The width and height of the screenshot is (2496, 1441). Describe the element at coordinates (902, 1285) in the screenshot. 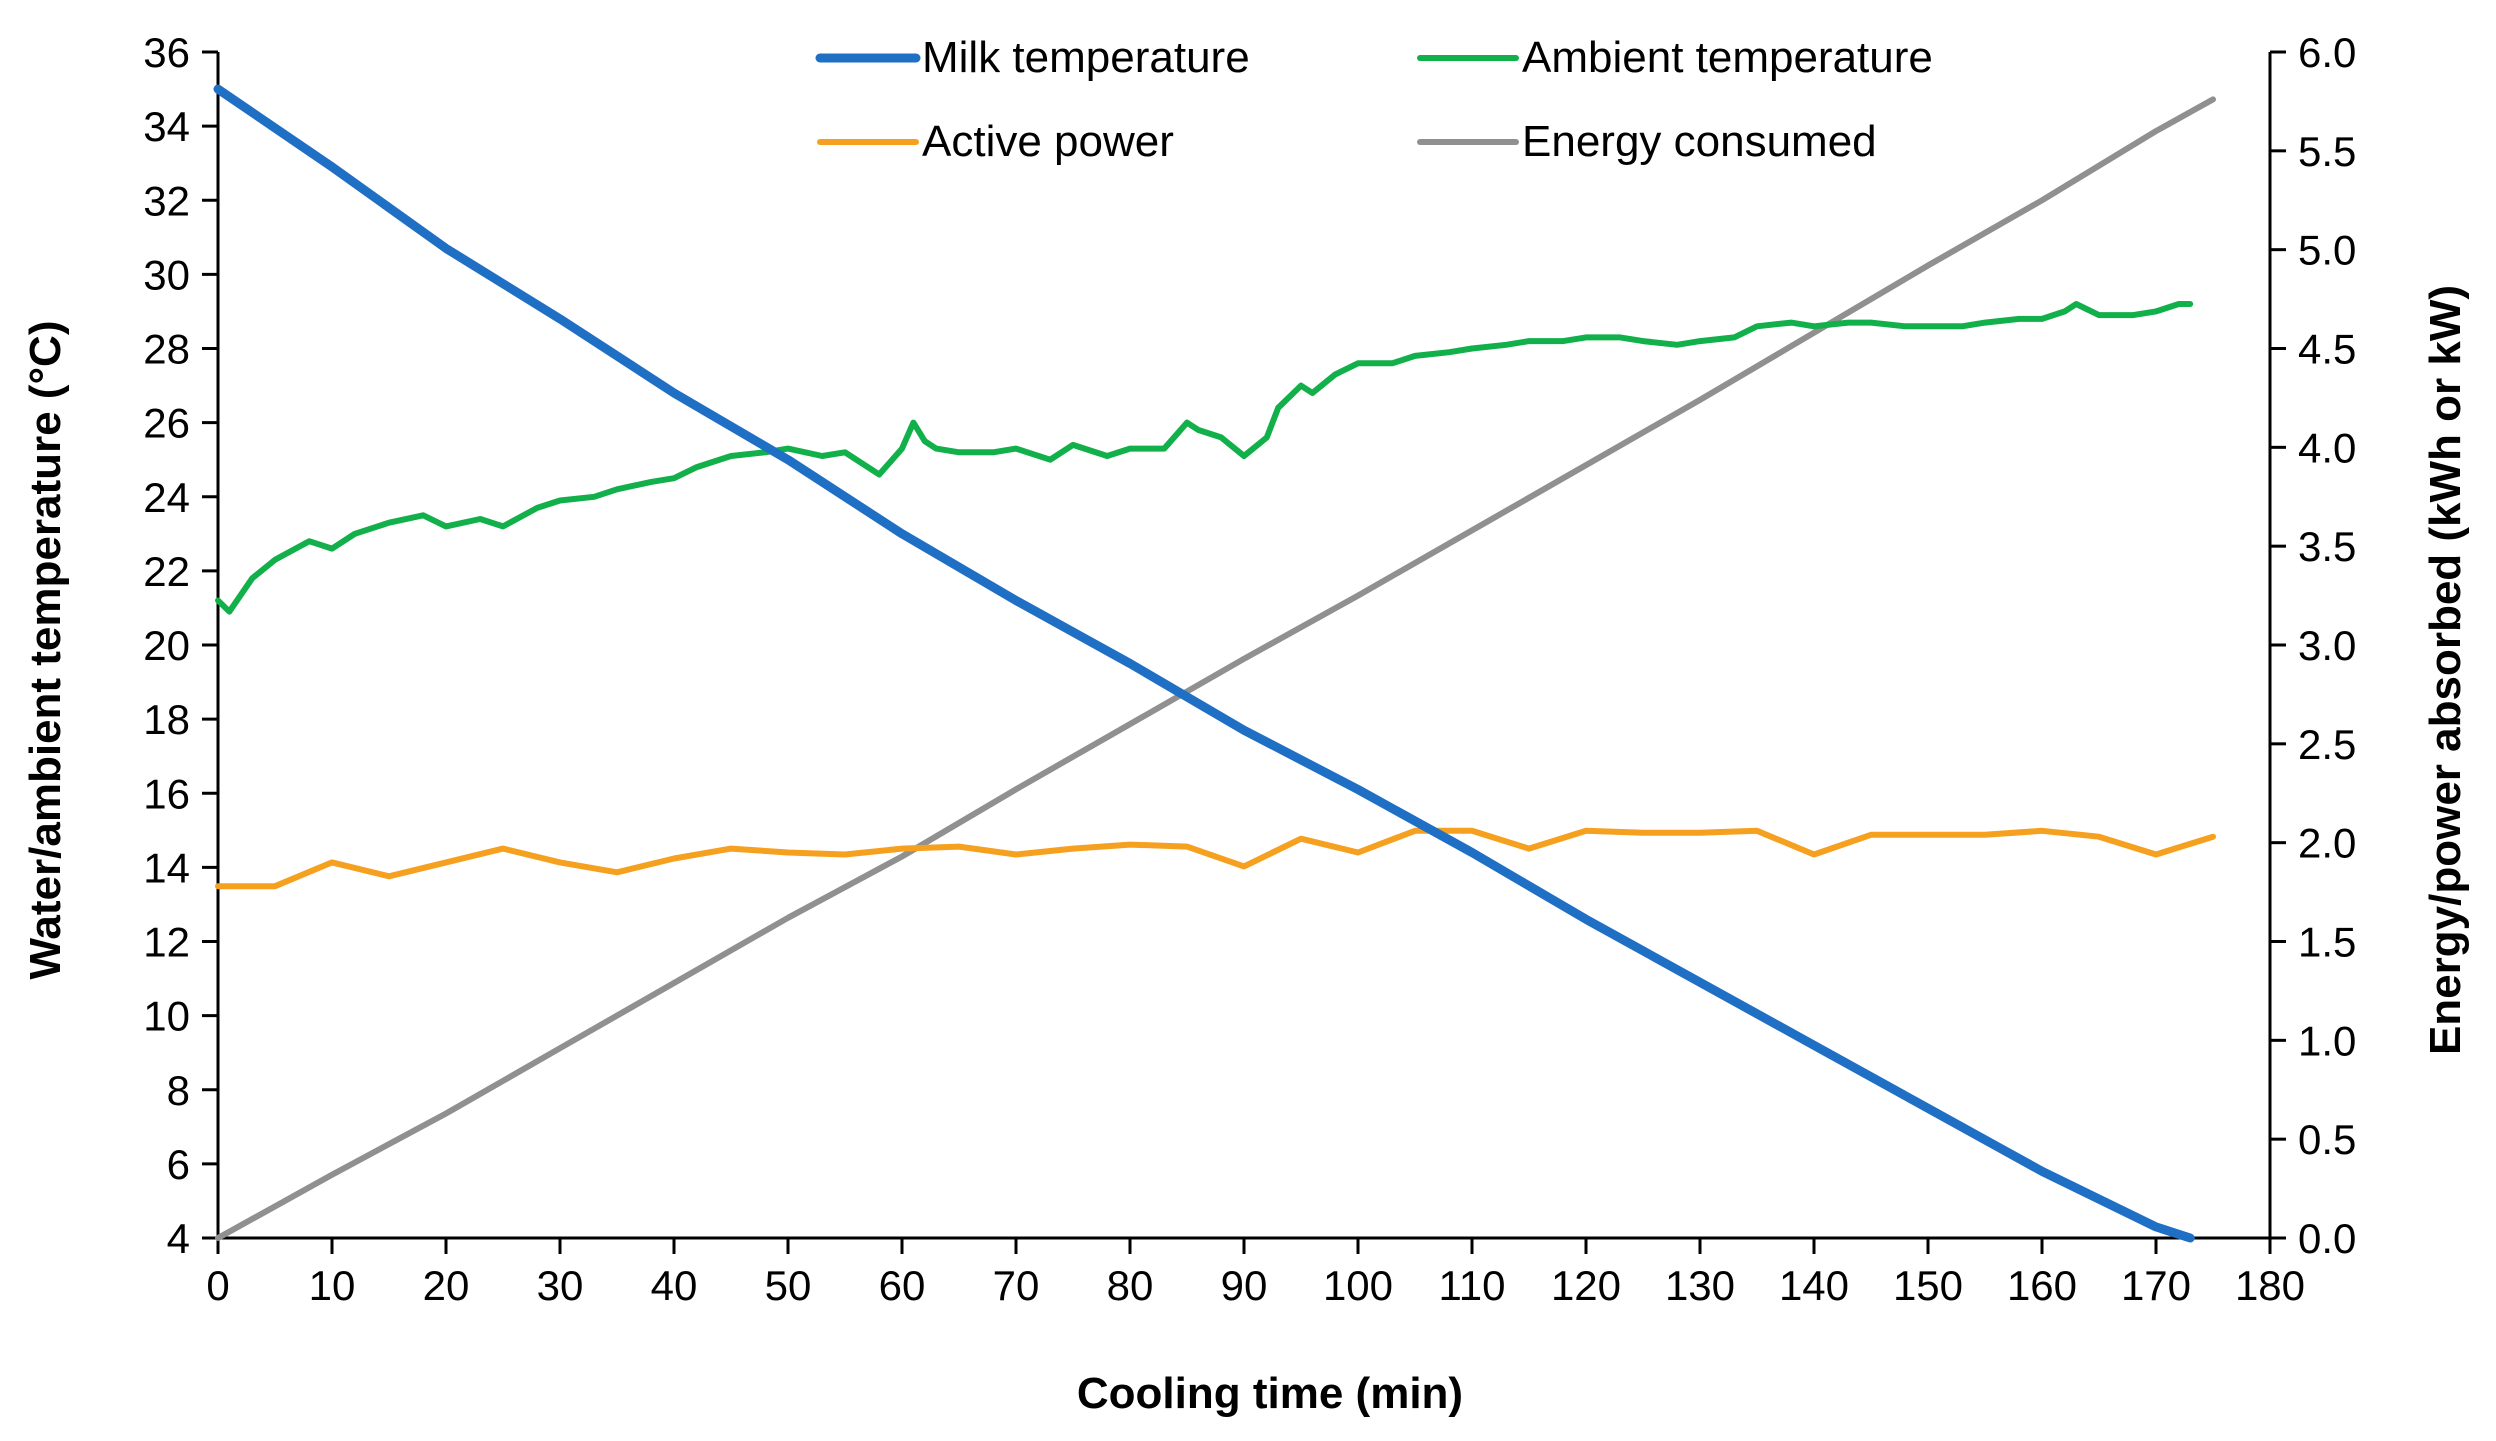

I see `x-tick-label: 60` at that location.